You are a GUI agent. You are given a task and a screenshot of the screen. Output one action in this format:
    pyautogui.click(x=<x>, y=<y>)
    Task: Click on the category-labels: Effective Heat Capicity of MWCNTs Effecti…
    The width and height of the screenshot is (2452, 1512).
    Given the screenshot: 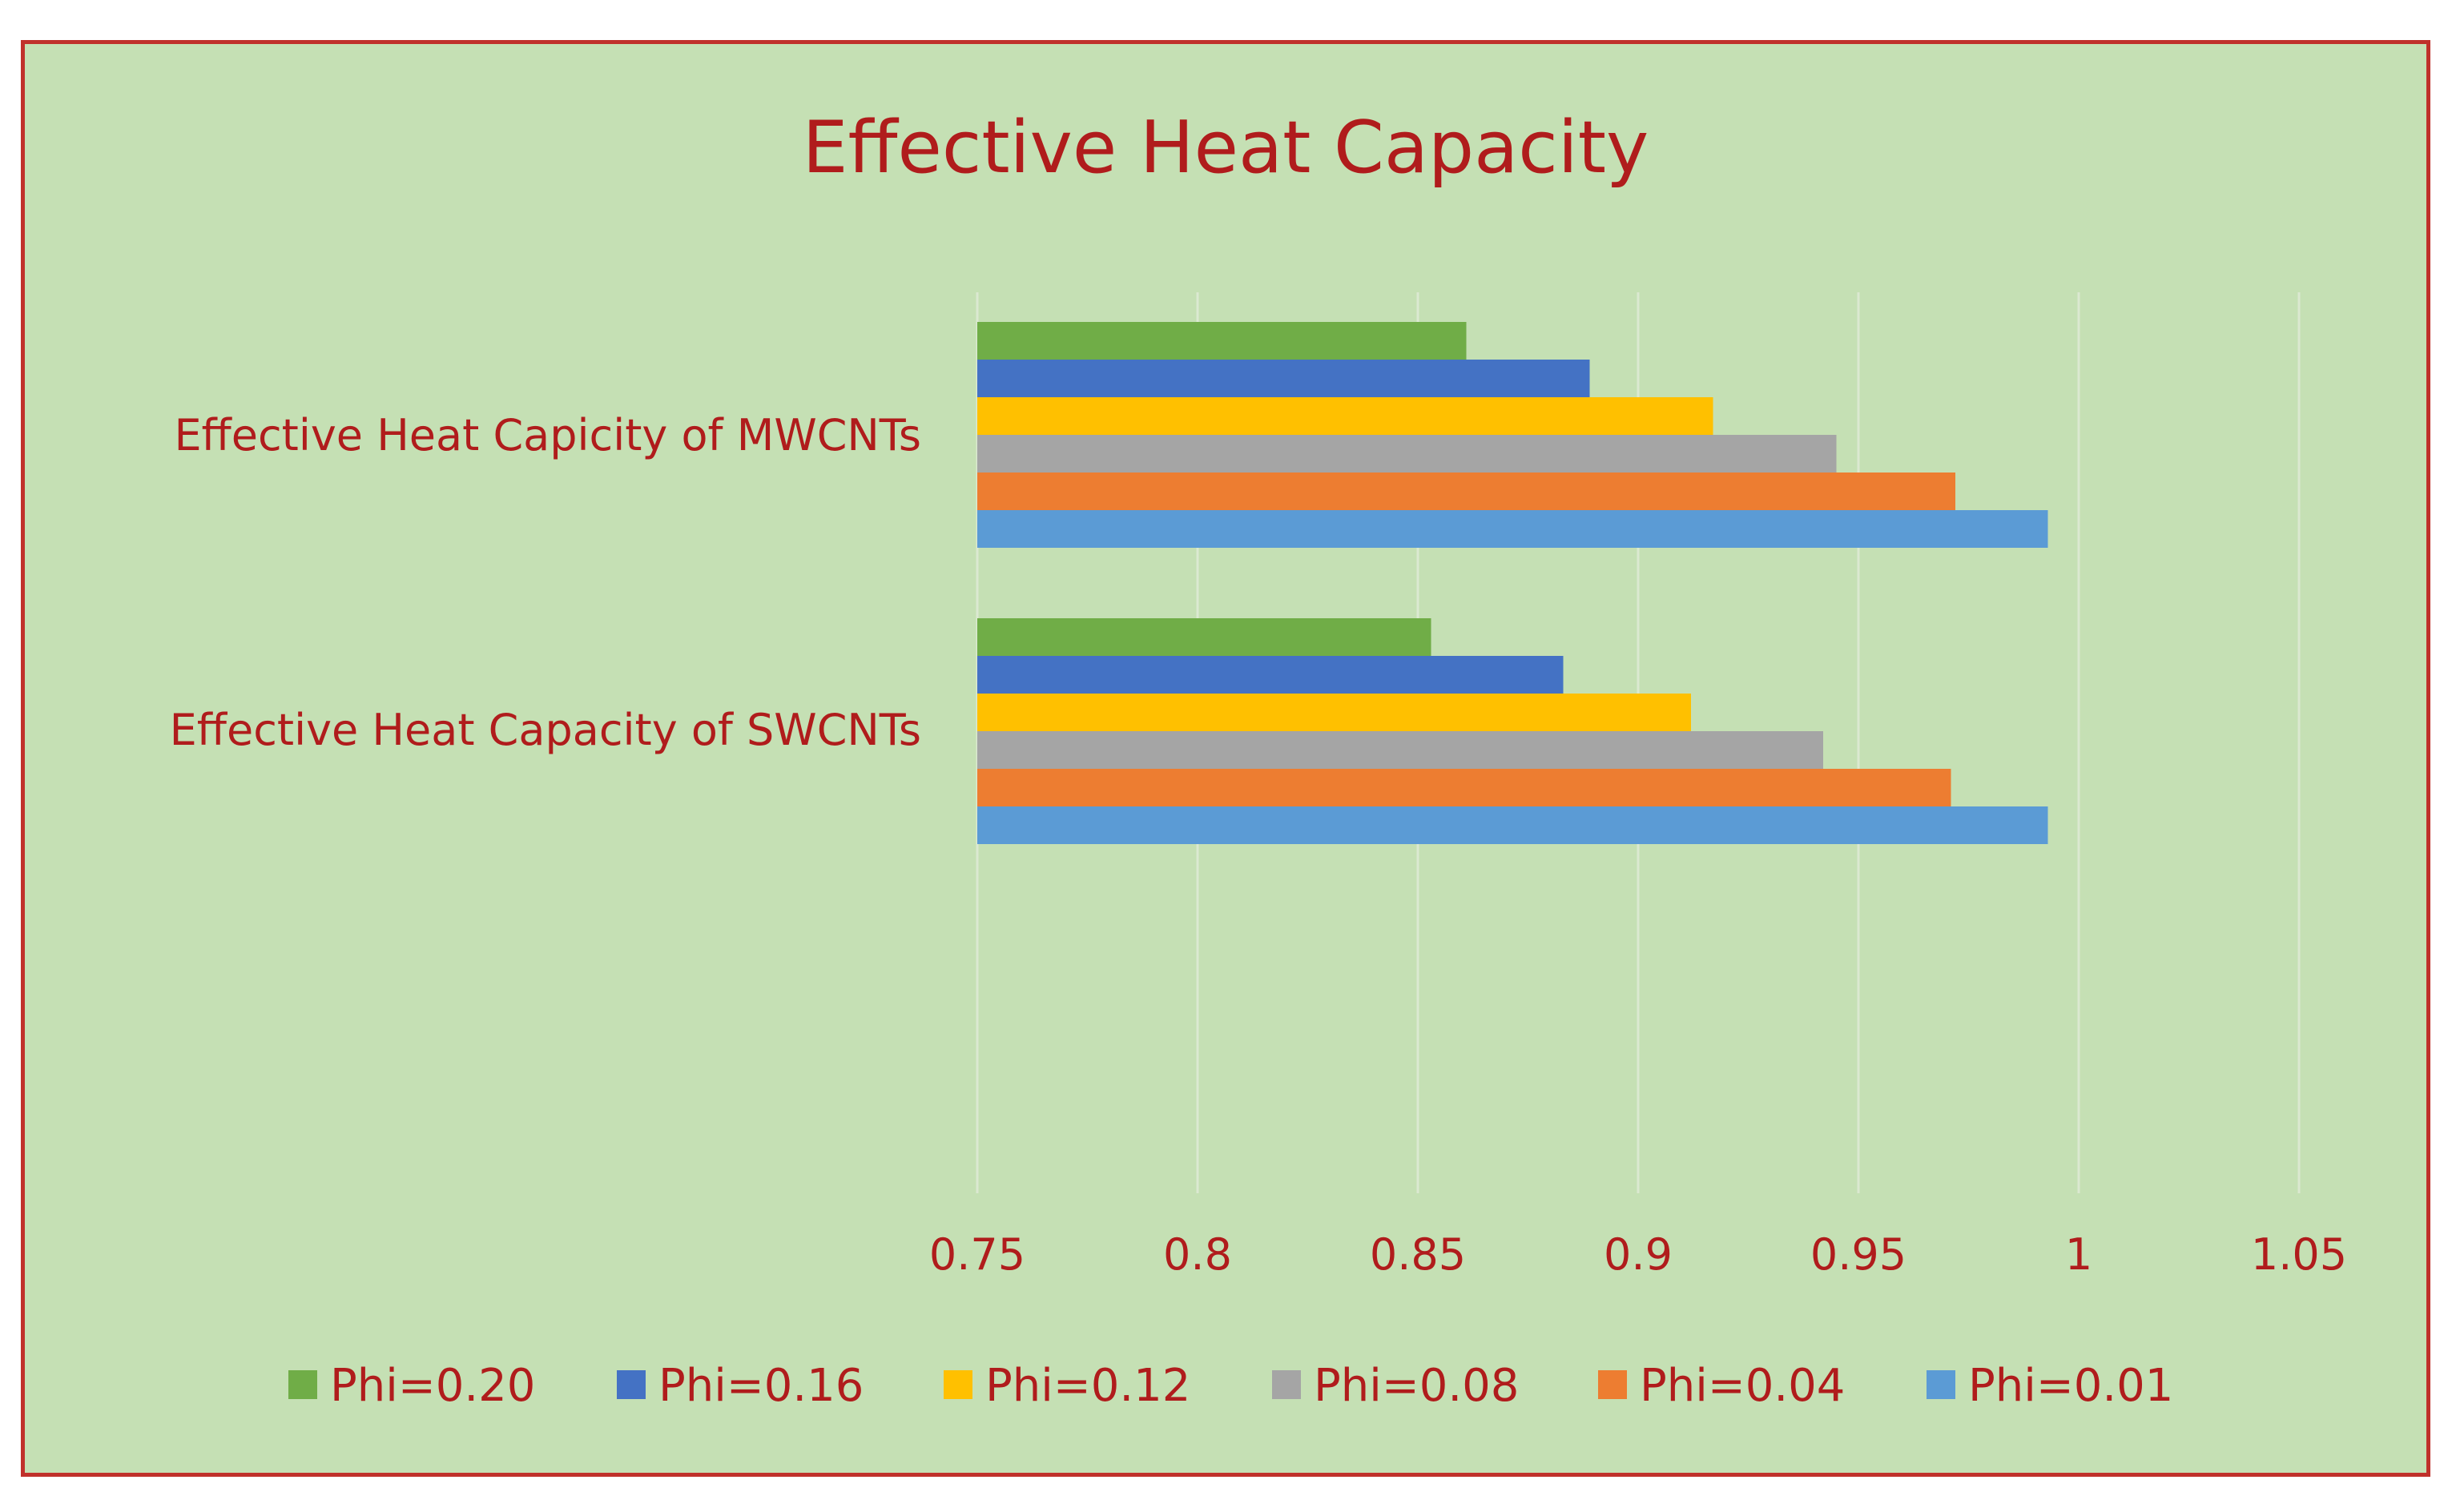 What is the action you would take?
    pyautogui.click(x=546, y=582)
    